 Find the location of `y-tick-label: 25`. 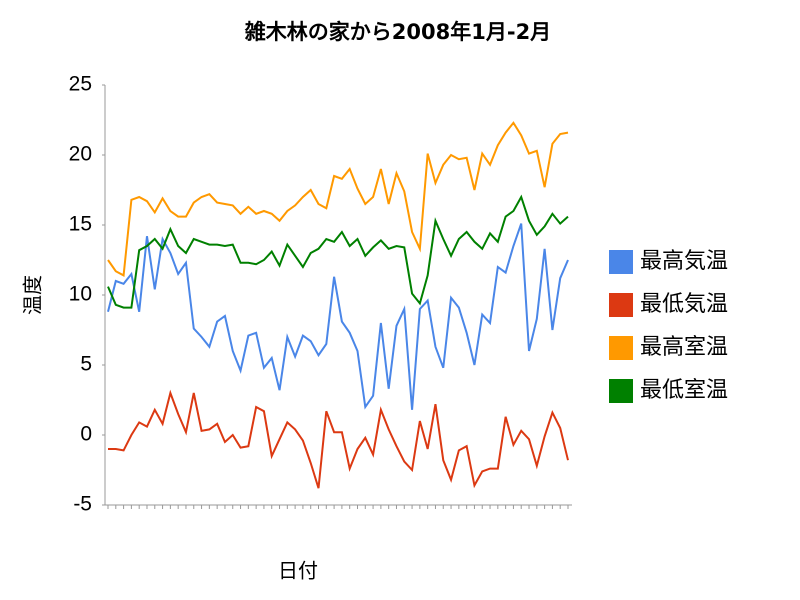

y-tick-label: 25 is located at coordinates (80, 84).